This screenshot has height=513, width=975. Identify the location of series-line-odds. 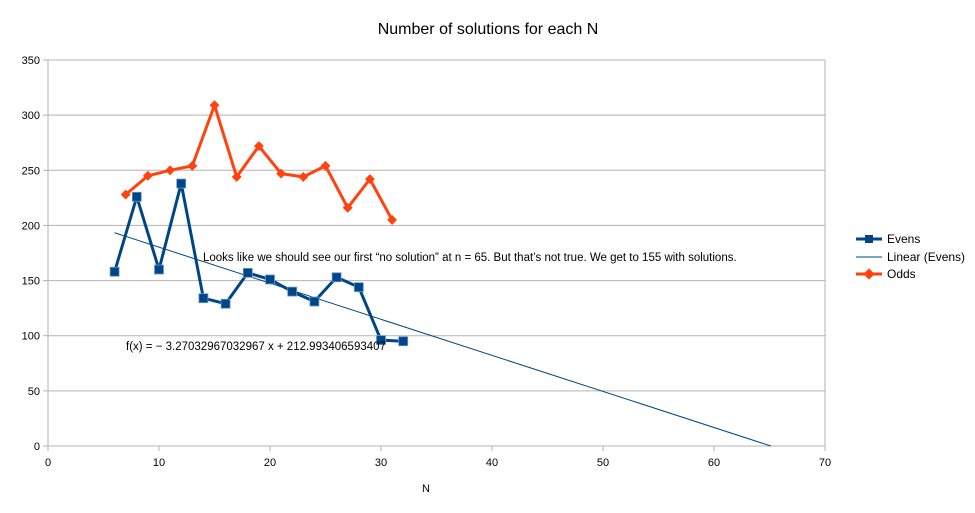
(259, 162).